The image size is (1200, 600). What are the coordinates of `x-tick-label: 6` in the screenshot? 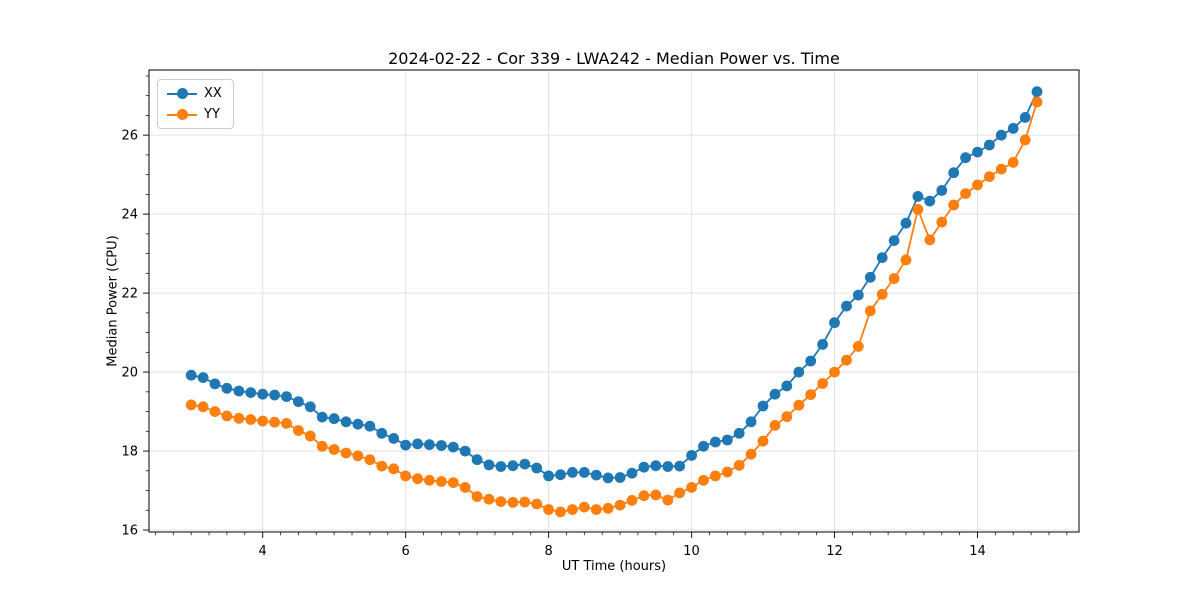 It's located at (405, 551).